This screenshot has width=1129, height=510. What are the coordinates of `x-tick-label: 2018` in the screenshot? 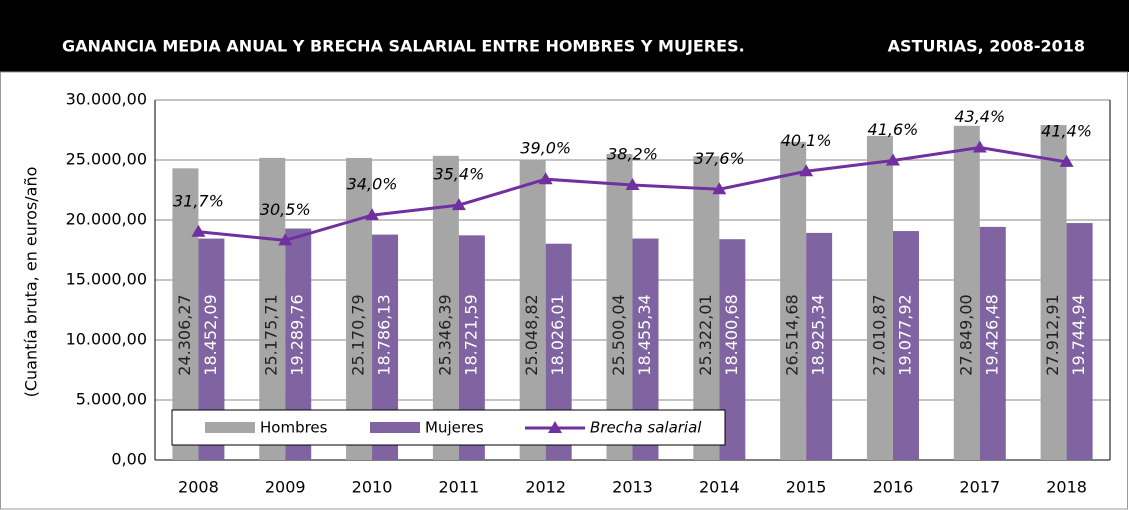 It's located at (1066, 487).